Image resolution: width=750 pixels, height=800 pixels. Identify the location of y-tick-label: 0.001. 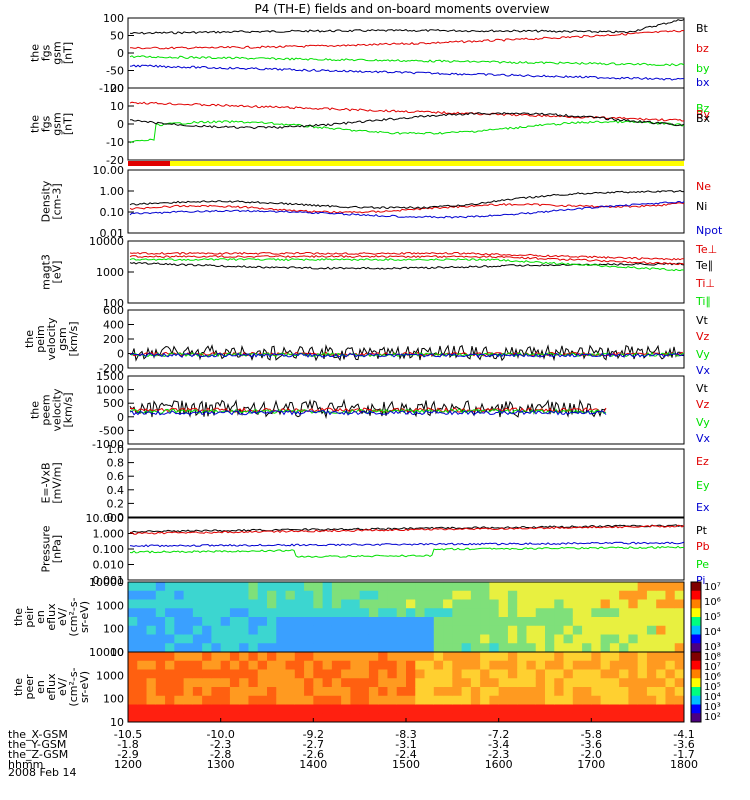
(109, 580).